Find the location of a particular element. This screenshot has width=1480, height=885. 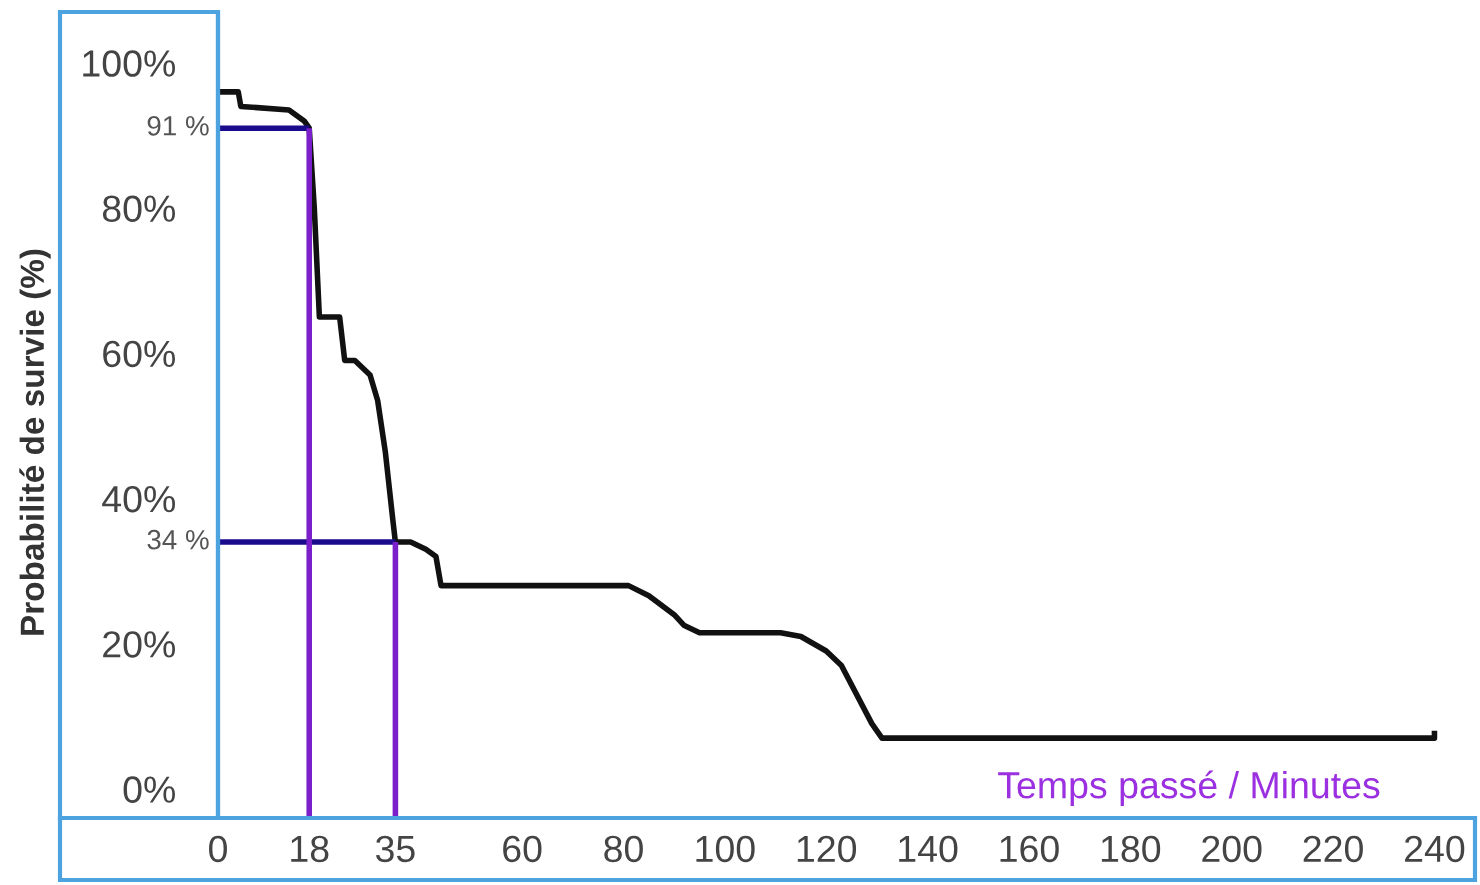

x-tick-label: 0 is located at coordinates (218, 849).